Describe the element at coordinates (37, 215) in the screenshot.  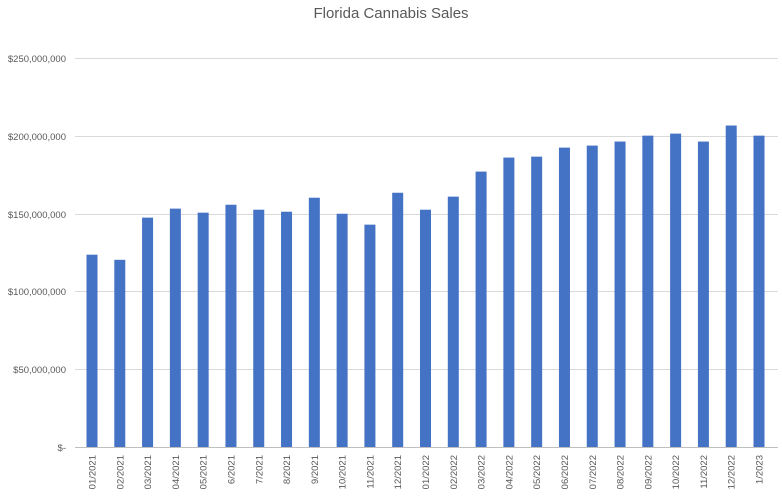
I see `y-tick-label: $150,000,000` at that location.